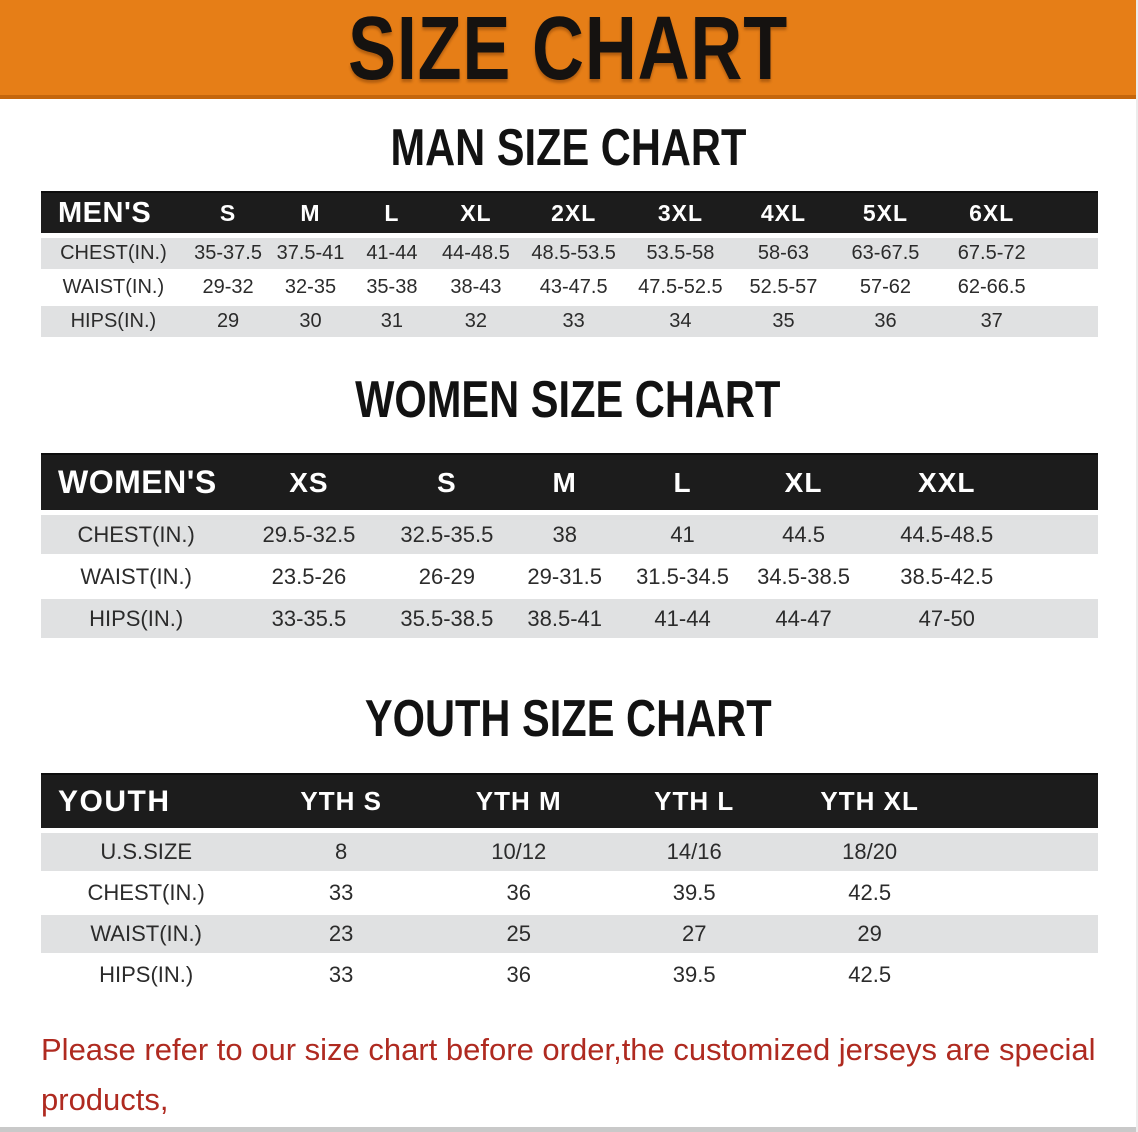  Describe the element at coordinates (146, 853) in the screenshot. I see `row-label-cell: U.S.SIZE` at that location.